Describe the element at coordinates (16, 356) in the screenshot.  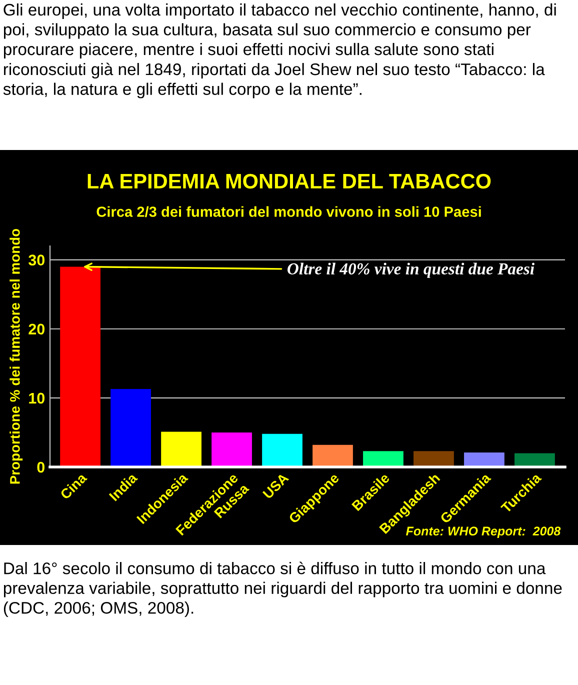
I see `y-axis-title: Proportione % dei fumatore nel mondo` at that location.